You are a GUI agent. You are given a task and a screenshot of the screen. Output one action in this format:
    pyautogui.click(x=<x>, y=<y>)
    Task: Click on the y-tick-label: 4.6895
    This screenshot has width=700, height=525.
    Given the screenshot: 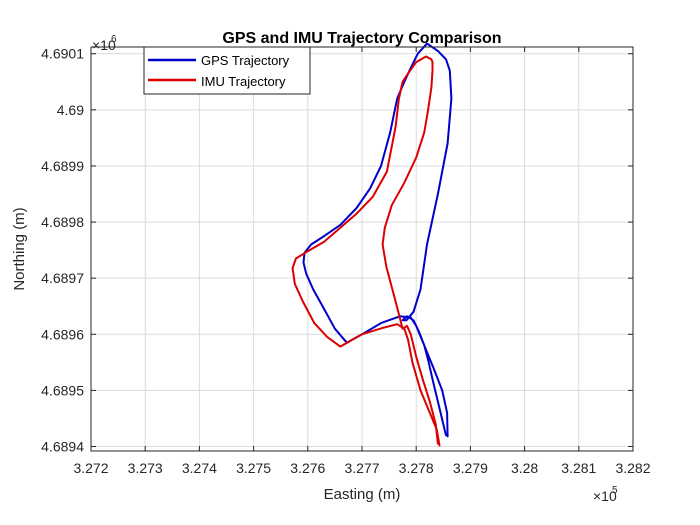 What is the action you would take?
    pyautogui.click(x=62, y=390)
    